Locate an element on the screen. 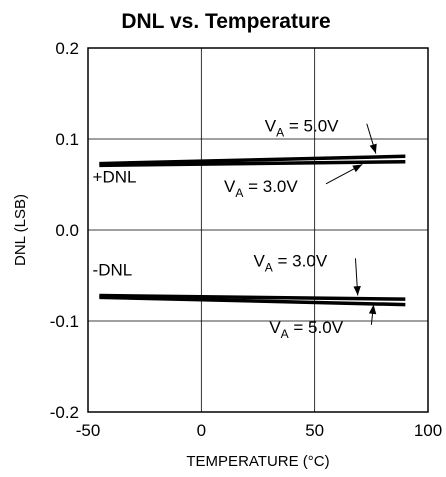 The height and width of the screenshot is (477, 446). x-tick-label: -50 is located at coordinates (88, 430).